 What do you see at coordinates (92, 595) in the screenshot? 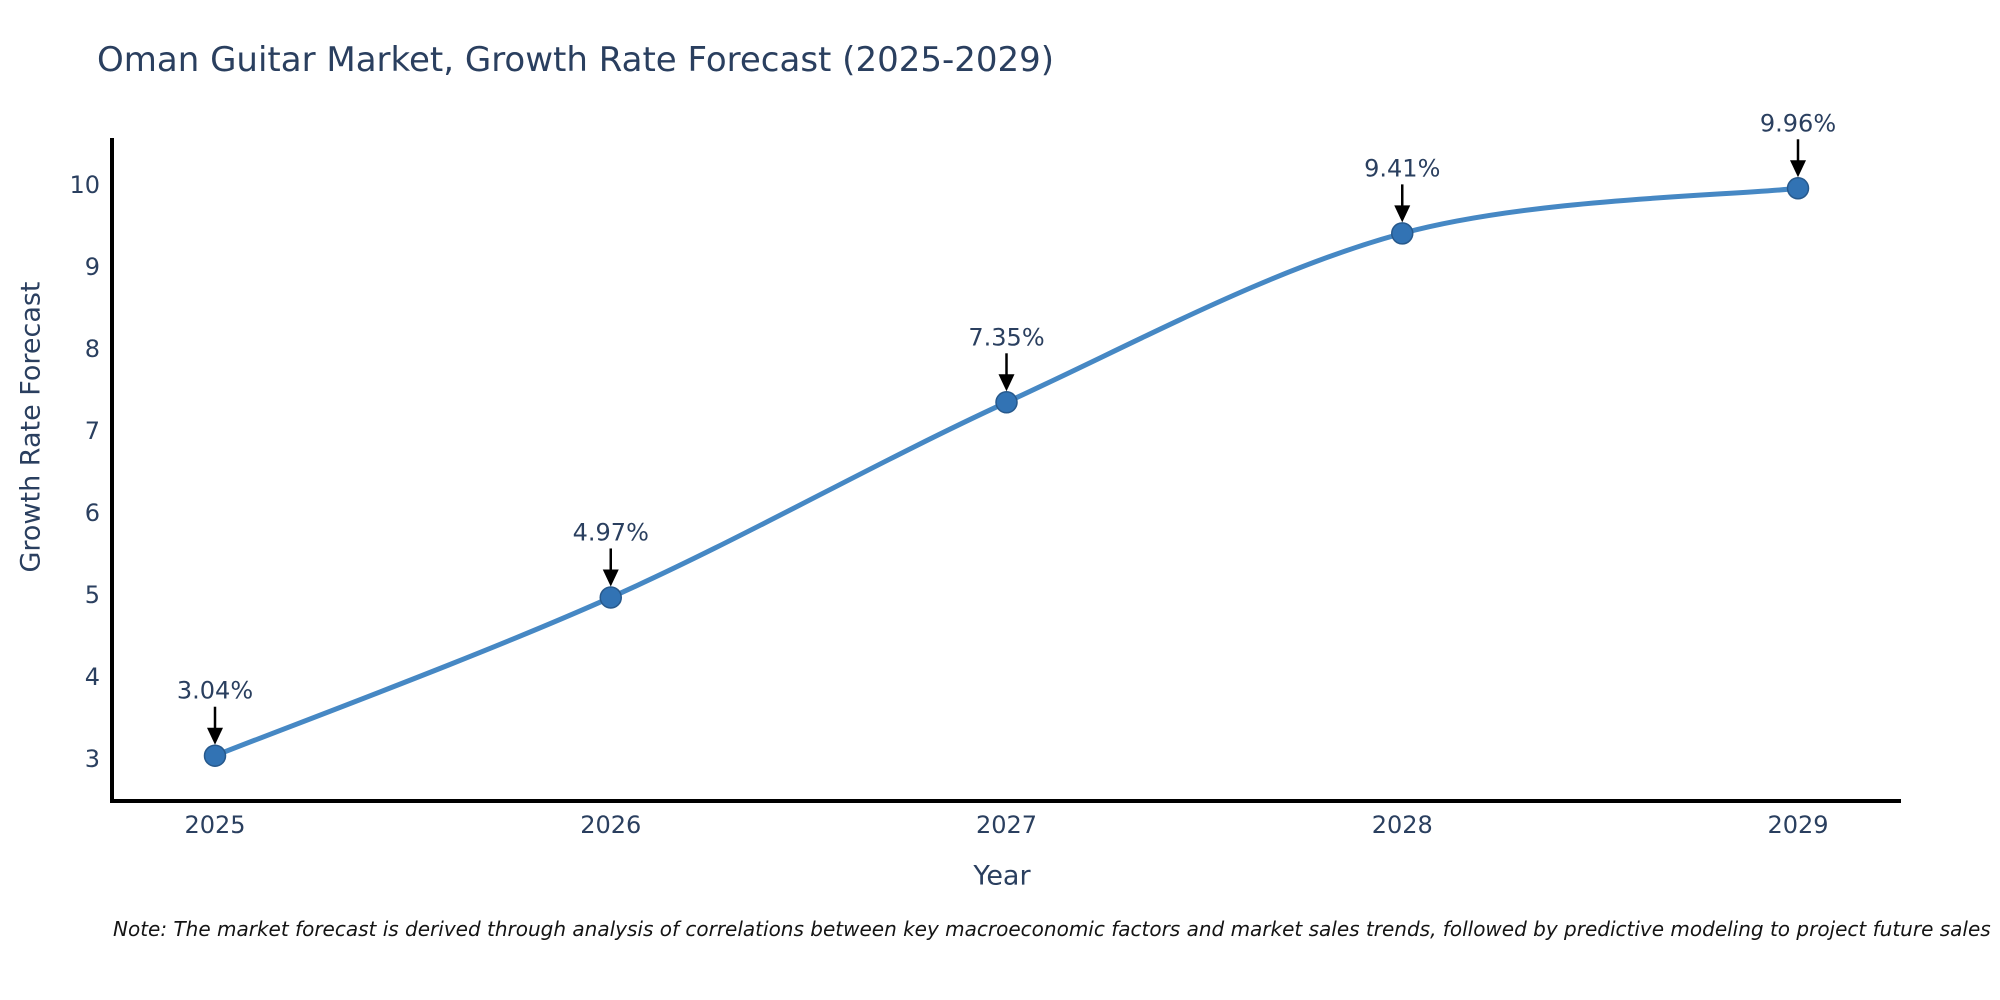
I see `y-tick-label: 5` at bounding box center [92, 595].